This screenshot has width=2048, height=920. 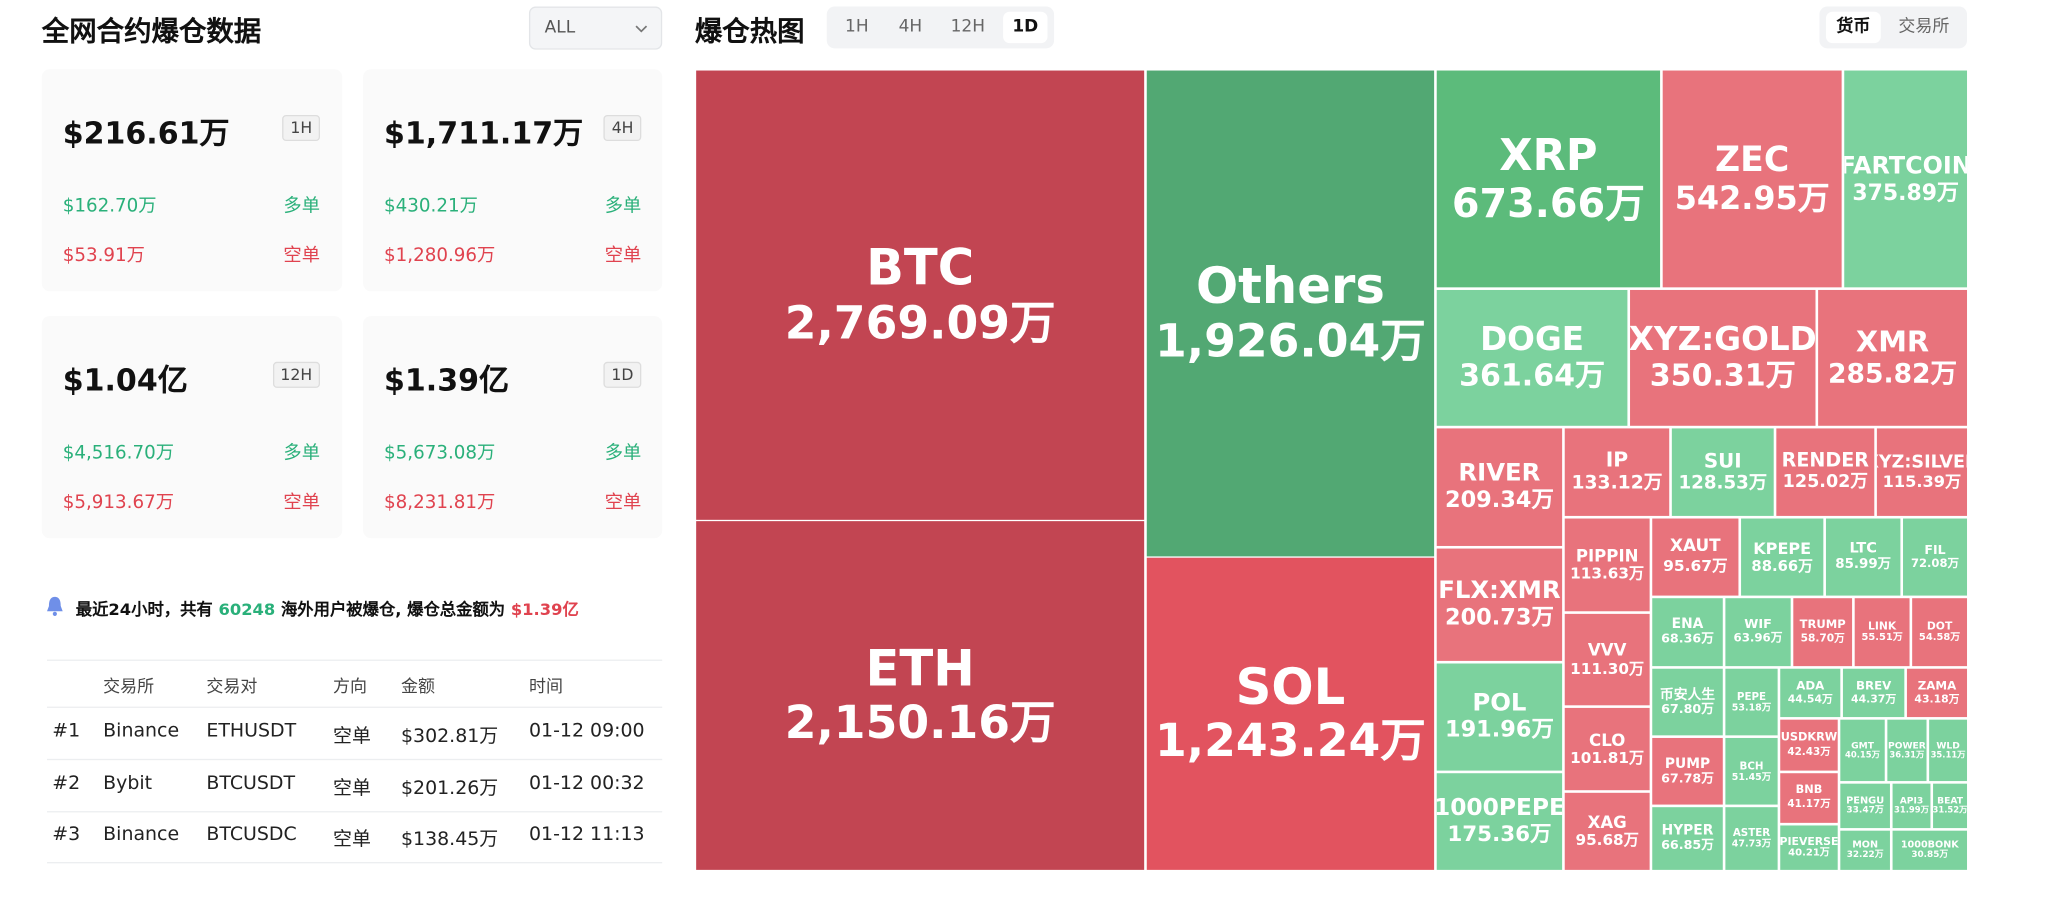 What do you see at coordinates (1948, 750) in the screenshot?
I see `heatmap-cell: WLD 35.11万` at bounding box center [1948, 750].